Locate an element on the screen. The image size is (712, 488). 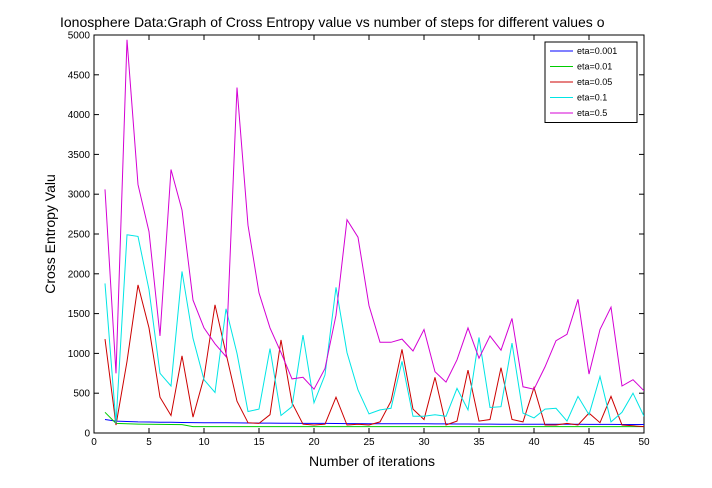
y-tick-label: 3000 is located at coordinates (79, 195).